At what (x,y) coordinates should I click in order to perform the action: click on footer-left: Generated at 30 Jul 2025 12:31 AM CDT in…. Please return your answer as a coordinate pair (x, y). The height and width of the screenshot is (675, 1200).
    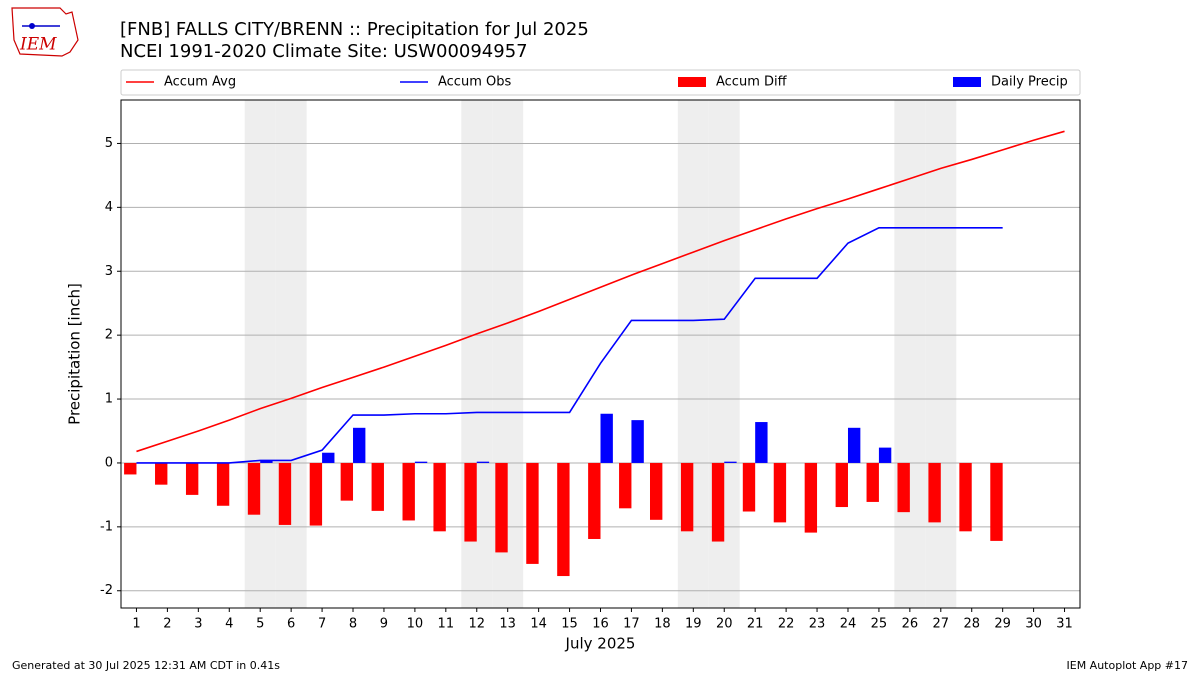
    Looking at the image, I should click on (146, 665).